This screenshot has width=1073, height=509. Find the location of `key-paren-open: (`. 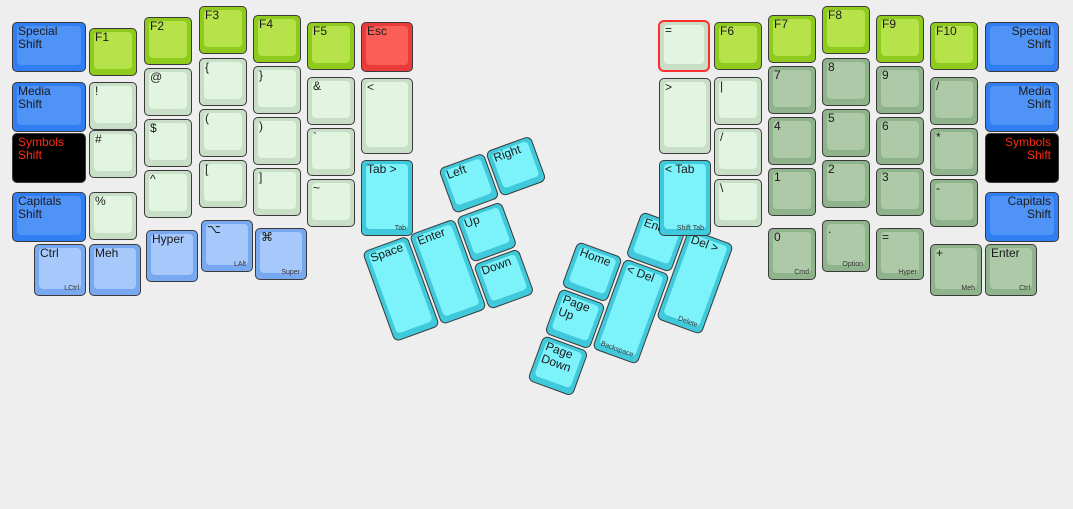

key-paren-open: ( is located at coordinates (223, 133).